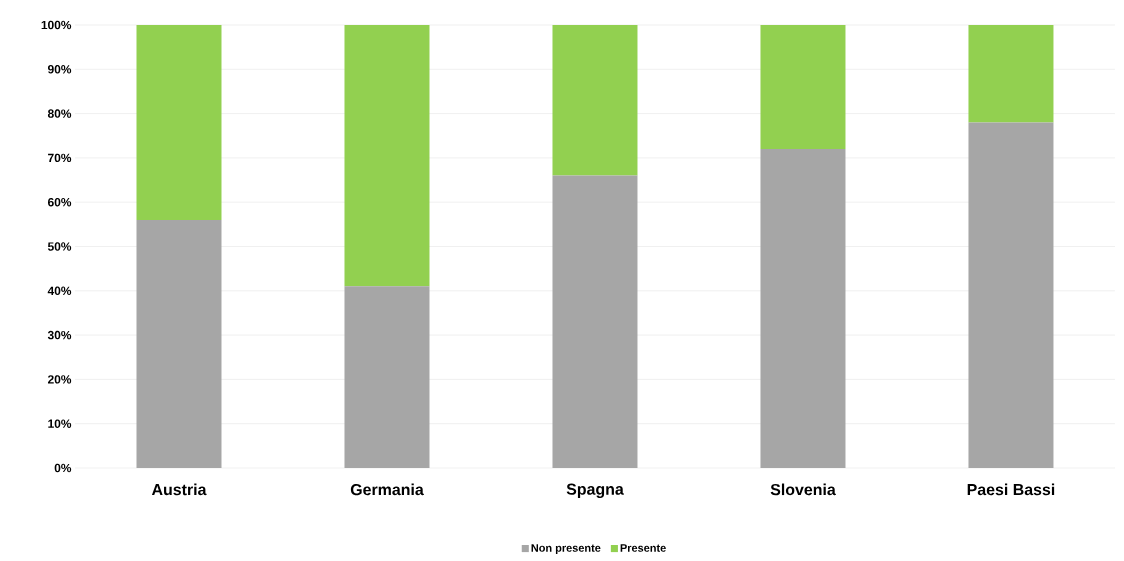  Describe the element at coordinates (63, 468) in the screenshot. I see `y-tick-label: 0%` at that location.